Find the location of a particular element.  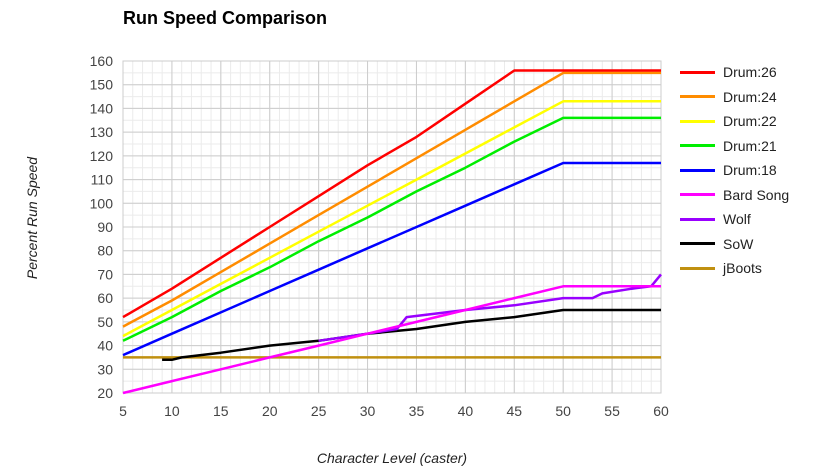

y-tick-label: 140 is located at coordinates (102, 108).